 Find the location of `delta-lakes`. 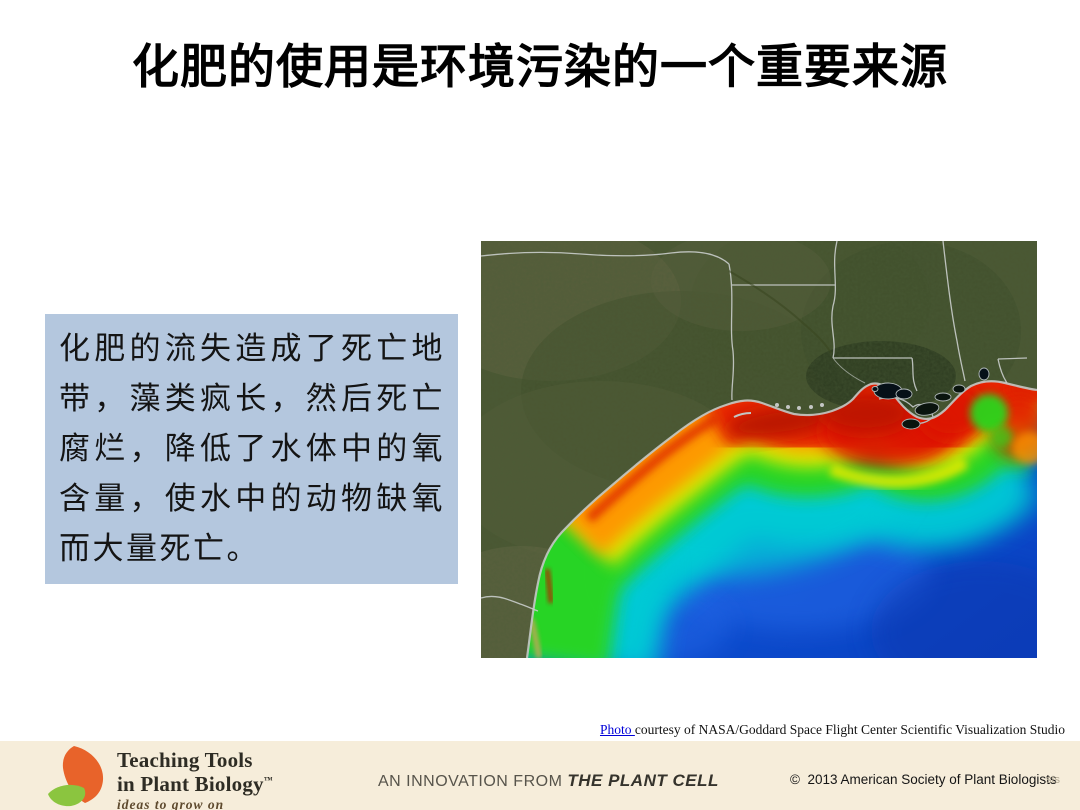

delta-lakes is located at coordinates (930, 398).